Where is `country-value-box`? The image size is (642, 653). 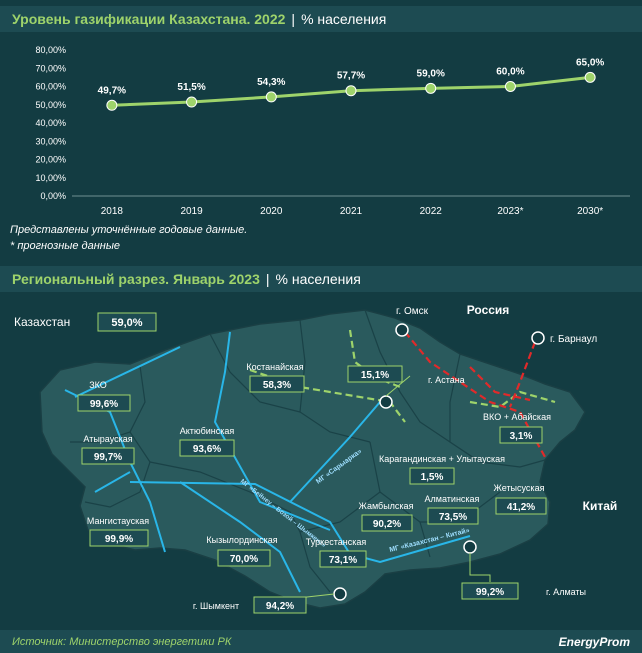
country-value-box is located at coordinates (127, 322).